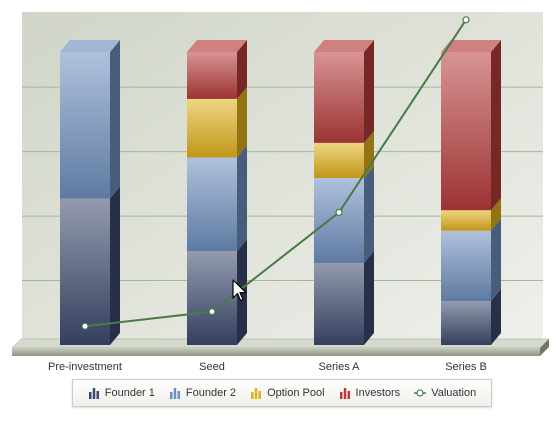  I want to click on mouse-pointer-icon, so click(239, 290).